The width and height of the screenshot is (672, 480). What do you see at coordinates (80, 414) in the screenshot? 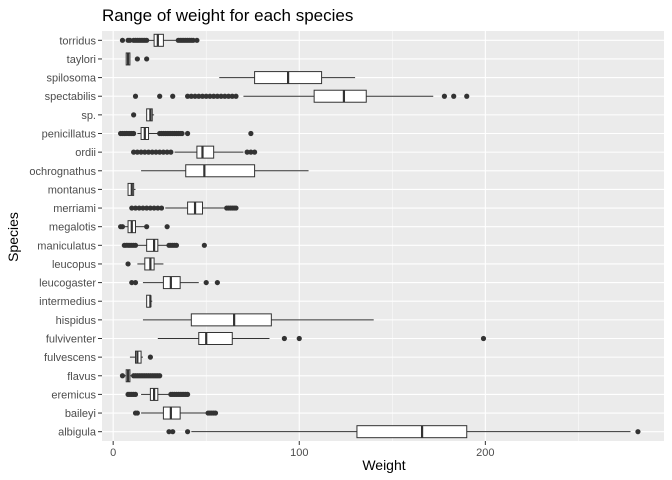
I see `y-tick-label-baileyi: baileyi` at bounding box center [80, 414].